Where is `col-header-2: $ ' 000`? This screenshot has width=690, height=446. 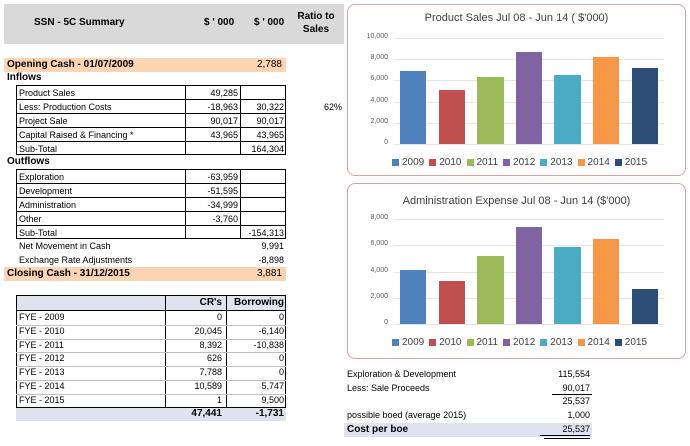 col-header-2: $ ' 000 is located at coordinates (269, 22).